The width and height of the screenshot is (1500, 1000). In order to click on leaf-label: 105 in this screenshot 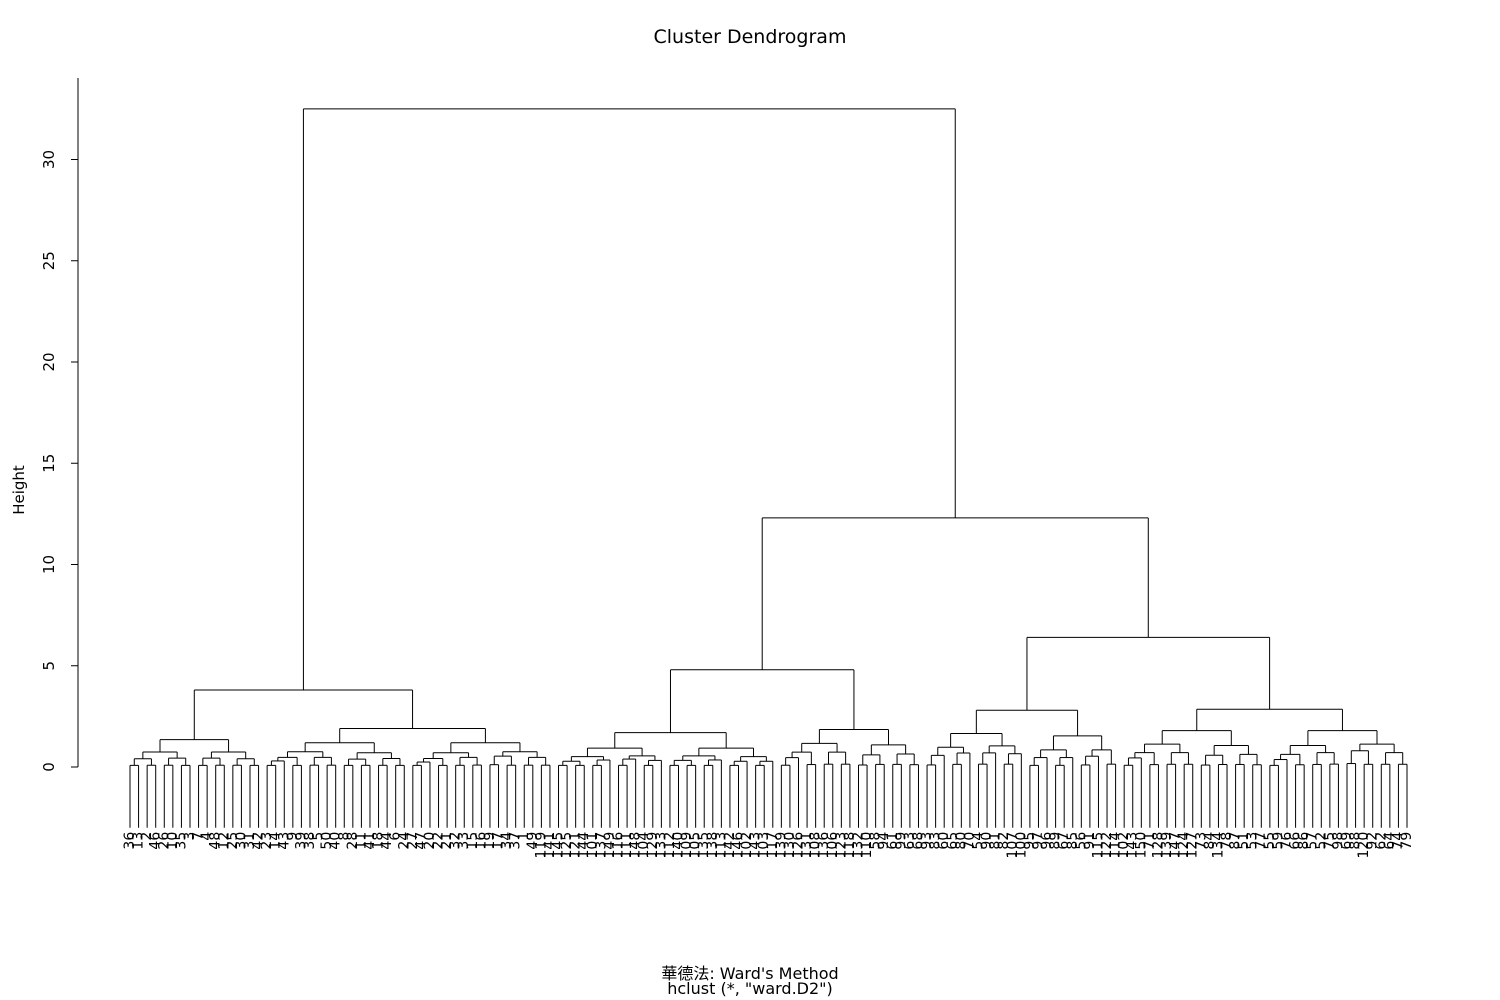, I will do `click(696, 845)`.